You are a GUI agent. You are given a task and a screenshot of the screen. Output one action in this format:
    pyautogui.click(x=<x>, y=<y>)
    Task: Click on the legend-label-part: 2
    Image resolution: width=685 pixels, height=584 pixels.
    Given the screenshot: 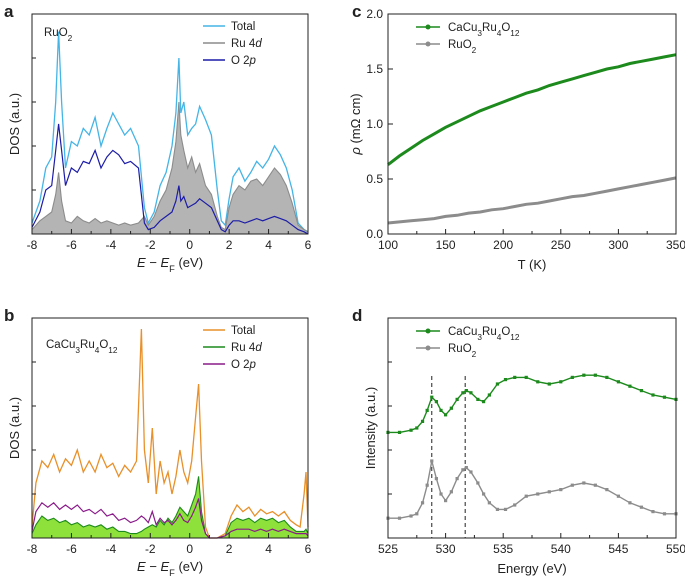 What is the action you would take?
    pyautogui.click(x=246, y=61)
    